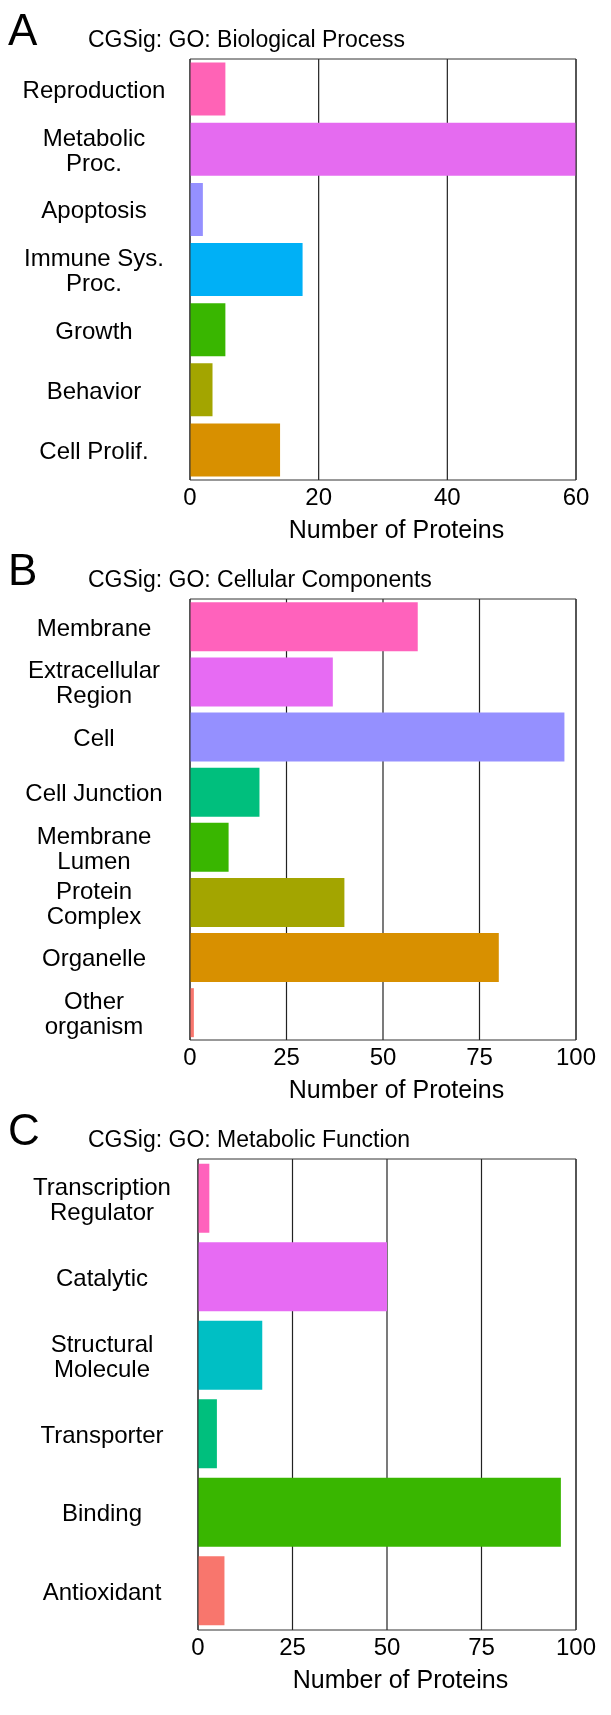 The height and width of the screenshot is (1715, 611). Describe the element at coordinates (94, 847) in the screenshot. I see `y-tick-label: Membrane Lumen` at that location.